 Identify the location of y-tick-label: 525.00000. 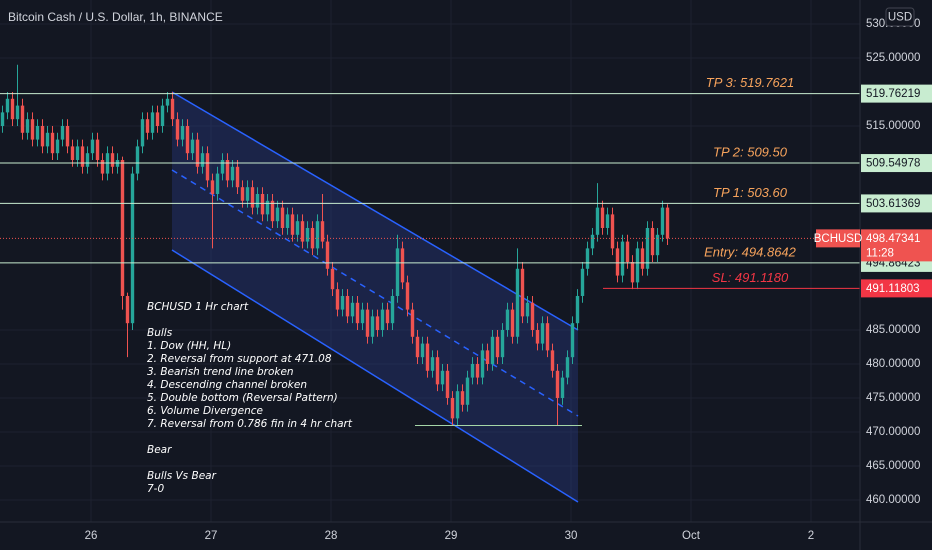
(893, 58).